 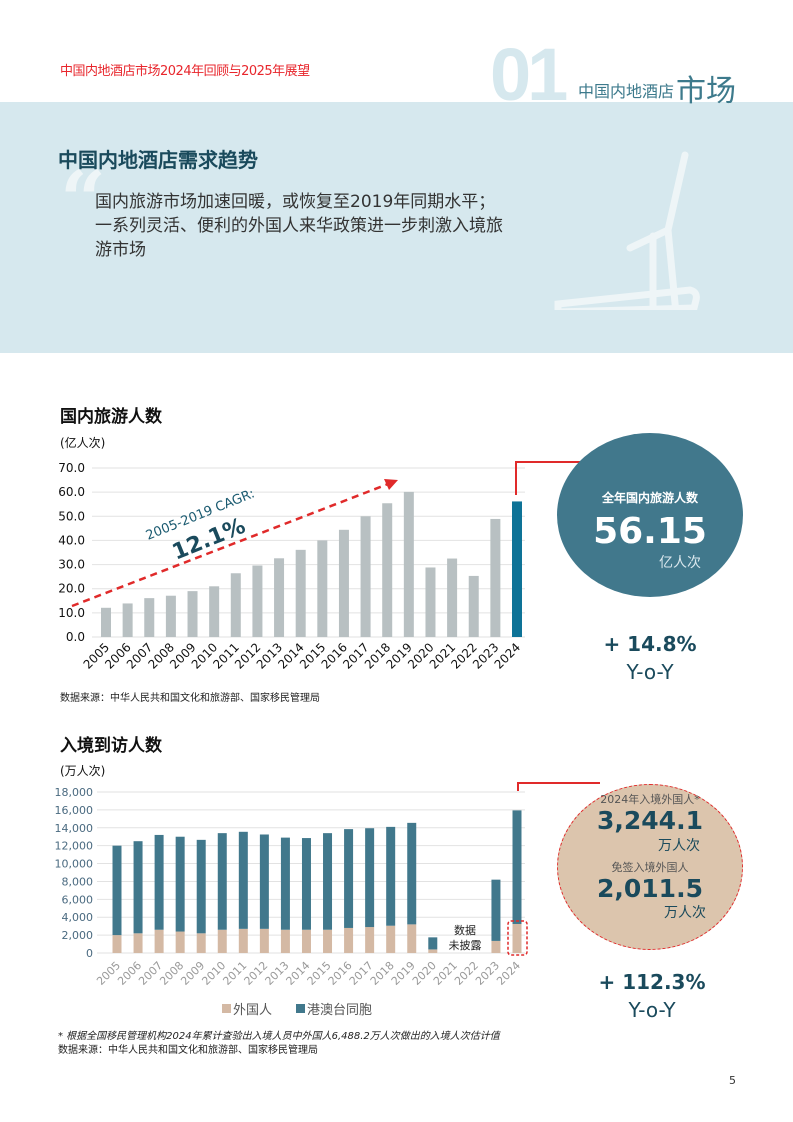 What do you see at coordinates (75, 637) in the screenshot?
I see `y-tick-label: 0.0` at bounding box center [75, 637].